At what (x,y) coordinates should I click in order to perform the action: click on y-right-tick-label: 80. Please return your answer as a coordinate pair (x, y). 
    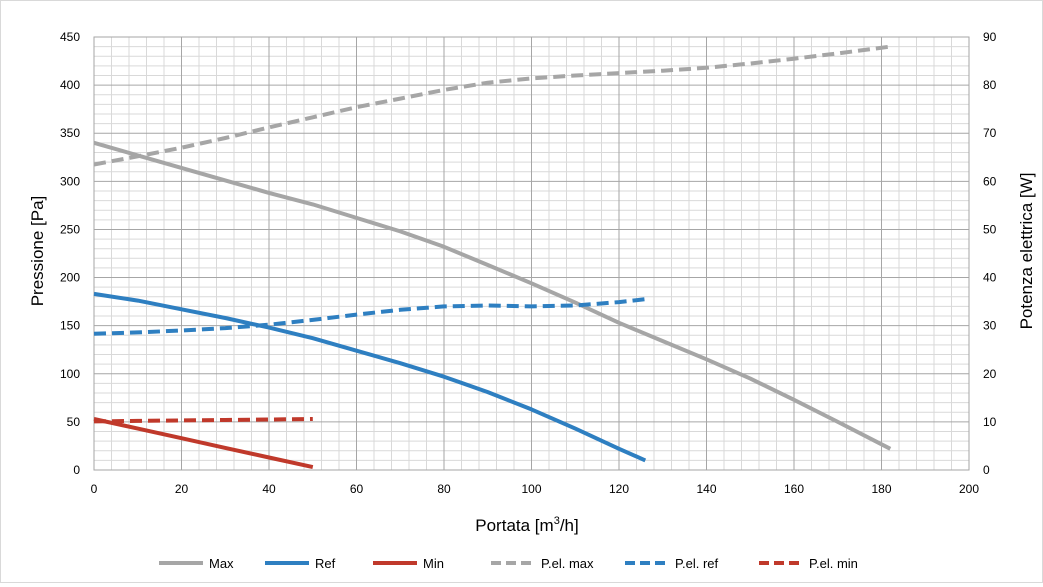
    Looking at the image, I should click on (990, 85).